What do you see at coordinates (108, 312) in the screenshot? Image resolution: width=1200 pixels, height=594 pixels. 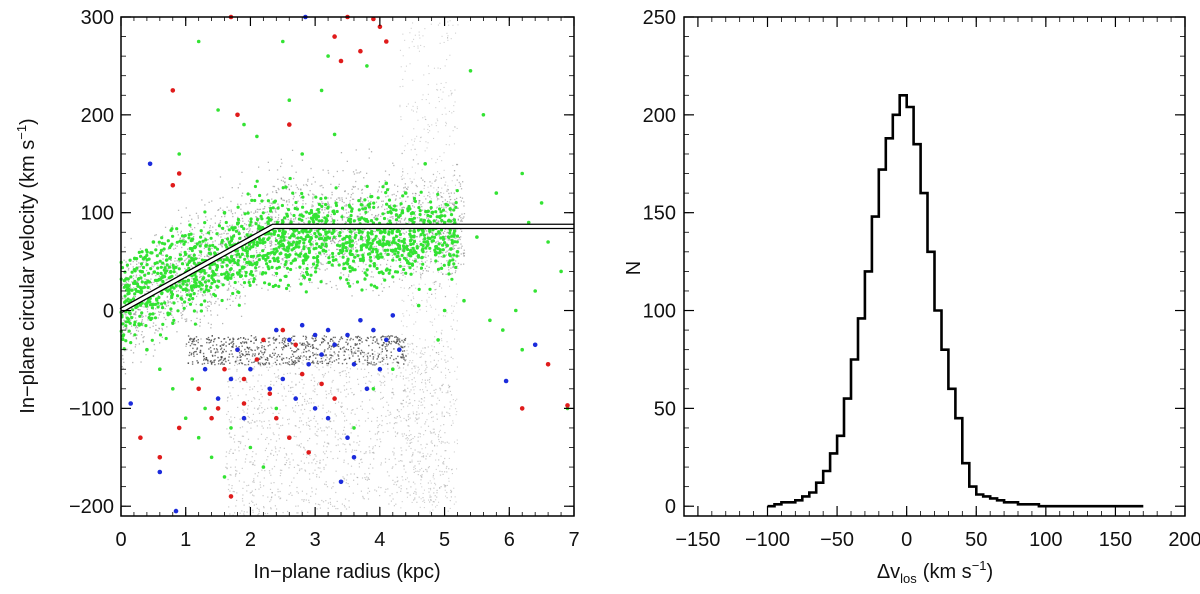 I see `left-y-tick-label: 0` at bounding box center [108, 312].